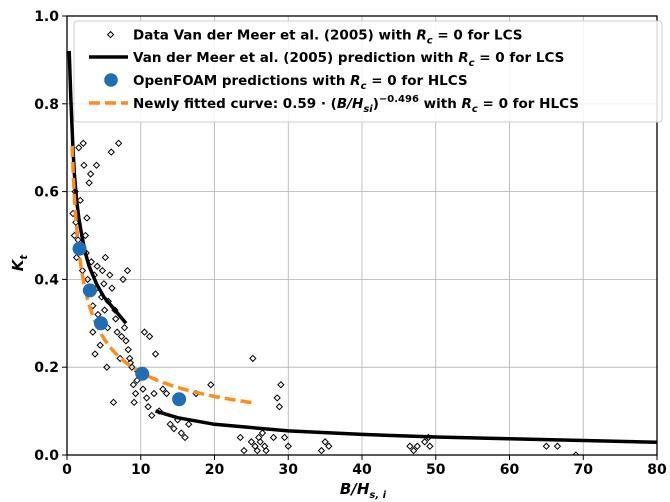  What do you see at coordinates (19, 263) in the screenshot?
I see `y-axis-label: Kt` at bounding box center [19, 263].